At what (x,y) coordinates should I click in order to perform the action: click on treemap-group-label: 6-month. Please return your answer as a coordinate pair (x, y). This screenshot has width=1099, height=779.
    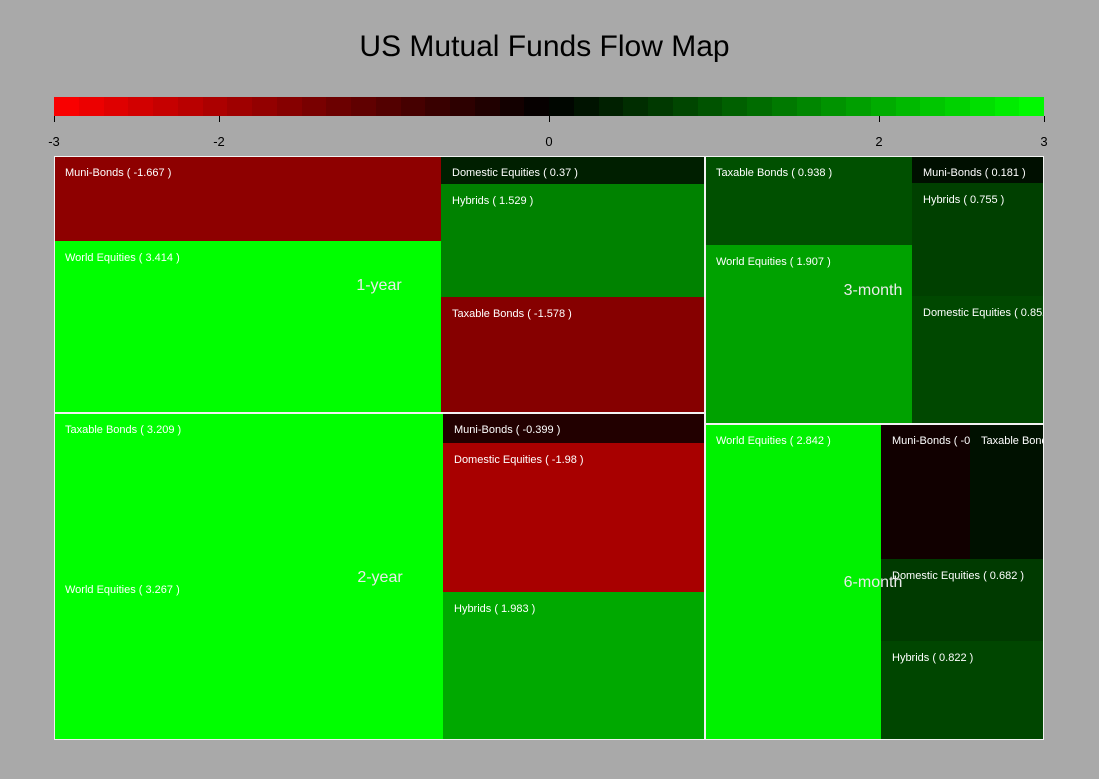
    Looking at the image, I should click on (873, 582).